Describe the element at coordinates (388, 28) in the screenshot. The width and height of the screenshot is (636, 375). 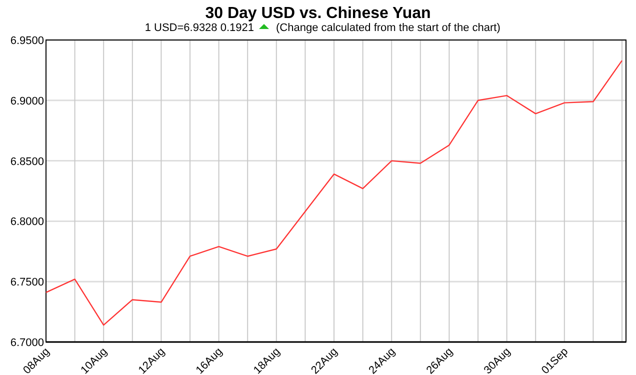
I see `text: (Change calculated from the start of the chart)` at that location.